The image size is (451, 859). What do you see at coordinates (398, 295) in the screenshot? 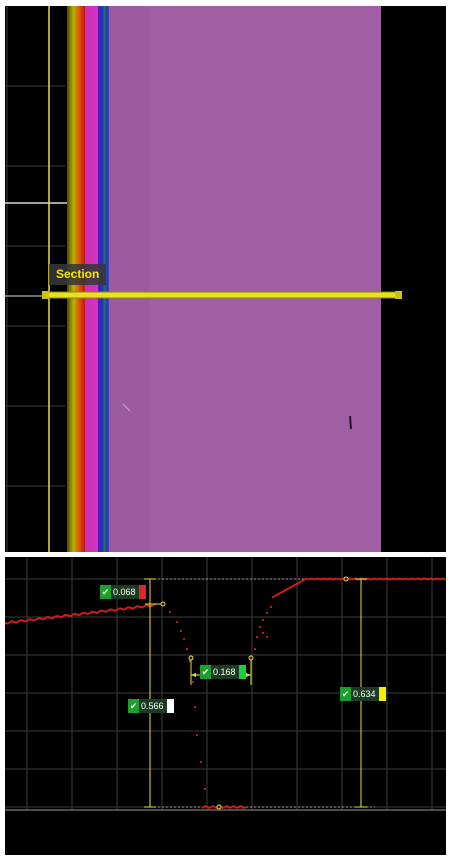
I see `section-handle-right` at bounding box center [398, 295].